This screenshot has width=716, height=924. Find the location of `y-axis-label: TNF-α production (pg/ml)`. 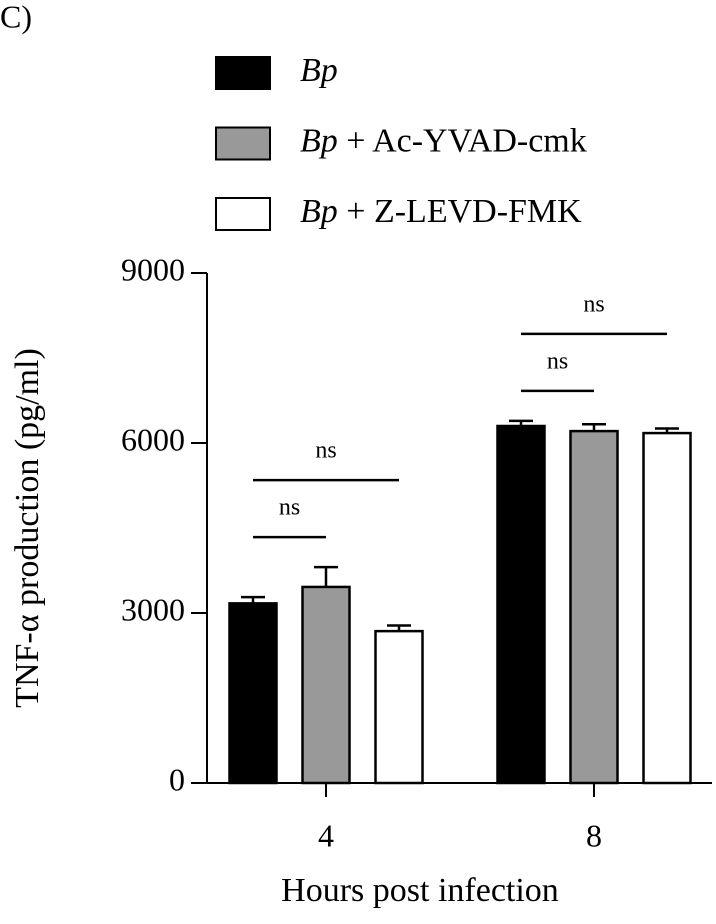

y-axis-label: TNF-α production (pg/ml) is located at coordinates (27, 528).